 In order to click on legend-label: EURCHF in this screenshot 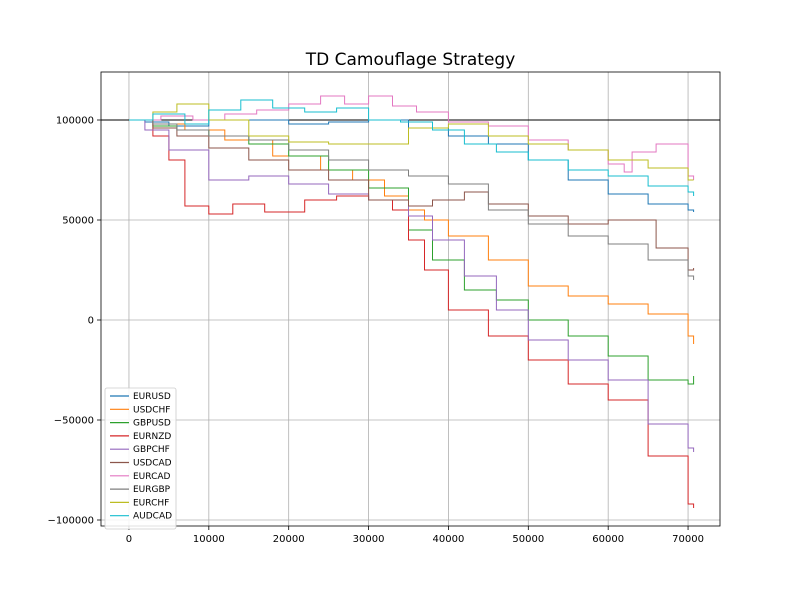, I will do `click(151, 503)`.